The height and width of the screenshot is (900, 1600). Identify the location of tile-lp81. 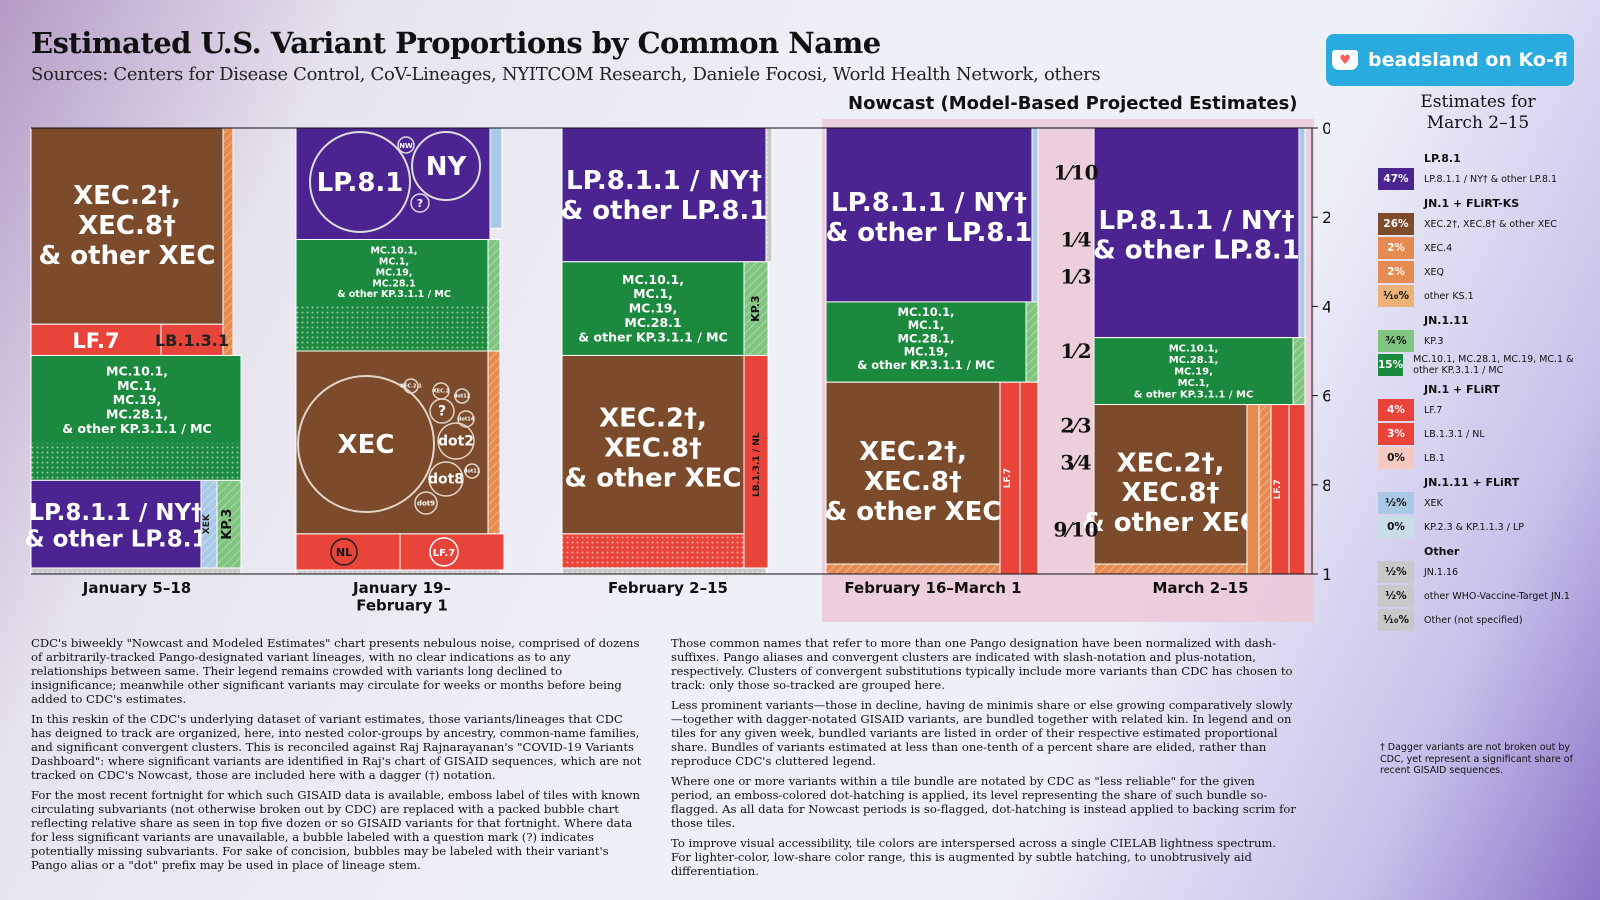
(929, 215).